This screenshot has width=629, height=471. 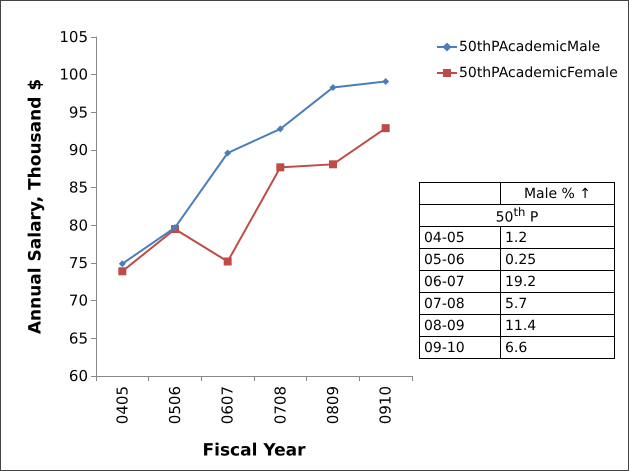 I want to click on text: 06-07, so click(x=460, y=281).